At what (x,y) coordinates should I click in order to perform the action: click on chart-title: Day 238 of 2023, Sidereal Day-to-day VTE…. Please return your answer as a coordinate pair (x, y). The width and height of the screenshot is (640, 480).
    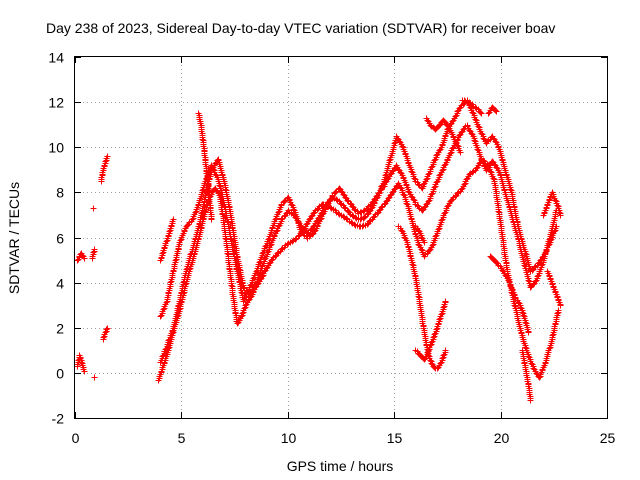
    Looking at the image, I should click on (300, 28).